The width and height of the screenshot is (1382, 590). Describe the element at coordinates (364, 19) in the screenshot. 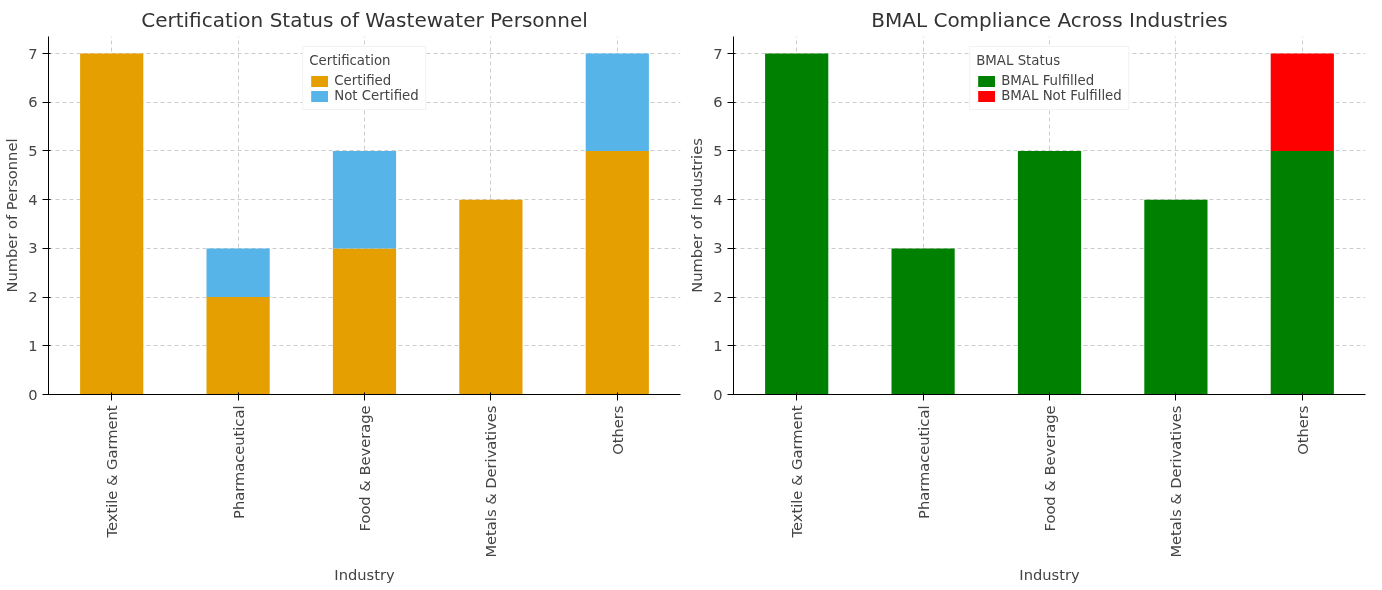

I see `chart-title: Certification Status of Wastewater Personnel` at that location.